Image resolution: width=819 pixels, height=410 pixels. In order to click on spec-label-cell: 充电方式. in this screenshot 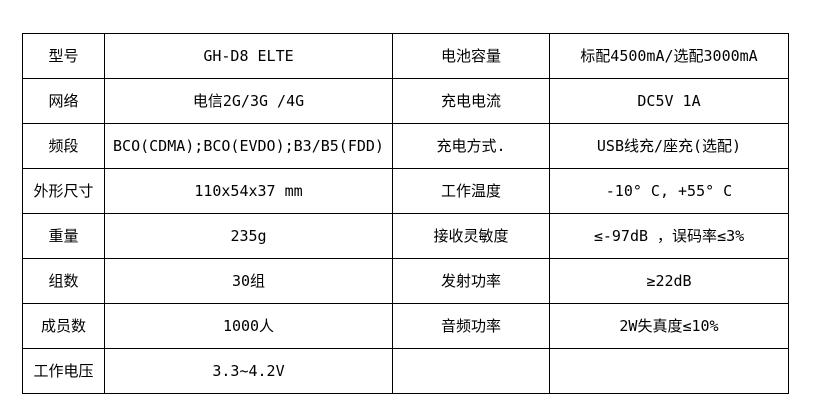, I will do `click(471, 146)`.